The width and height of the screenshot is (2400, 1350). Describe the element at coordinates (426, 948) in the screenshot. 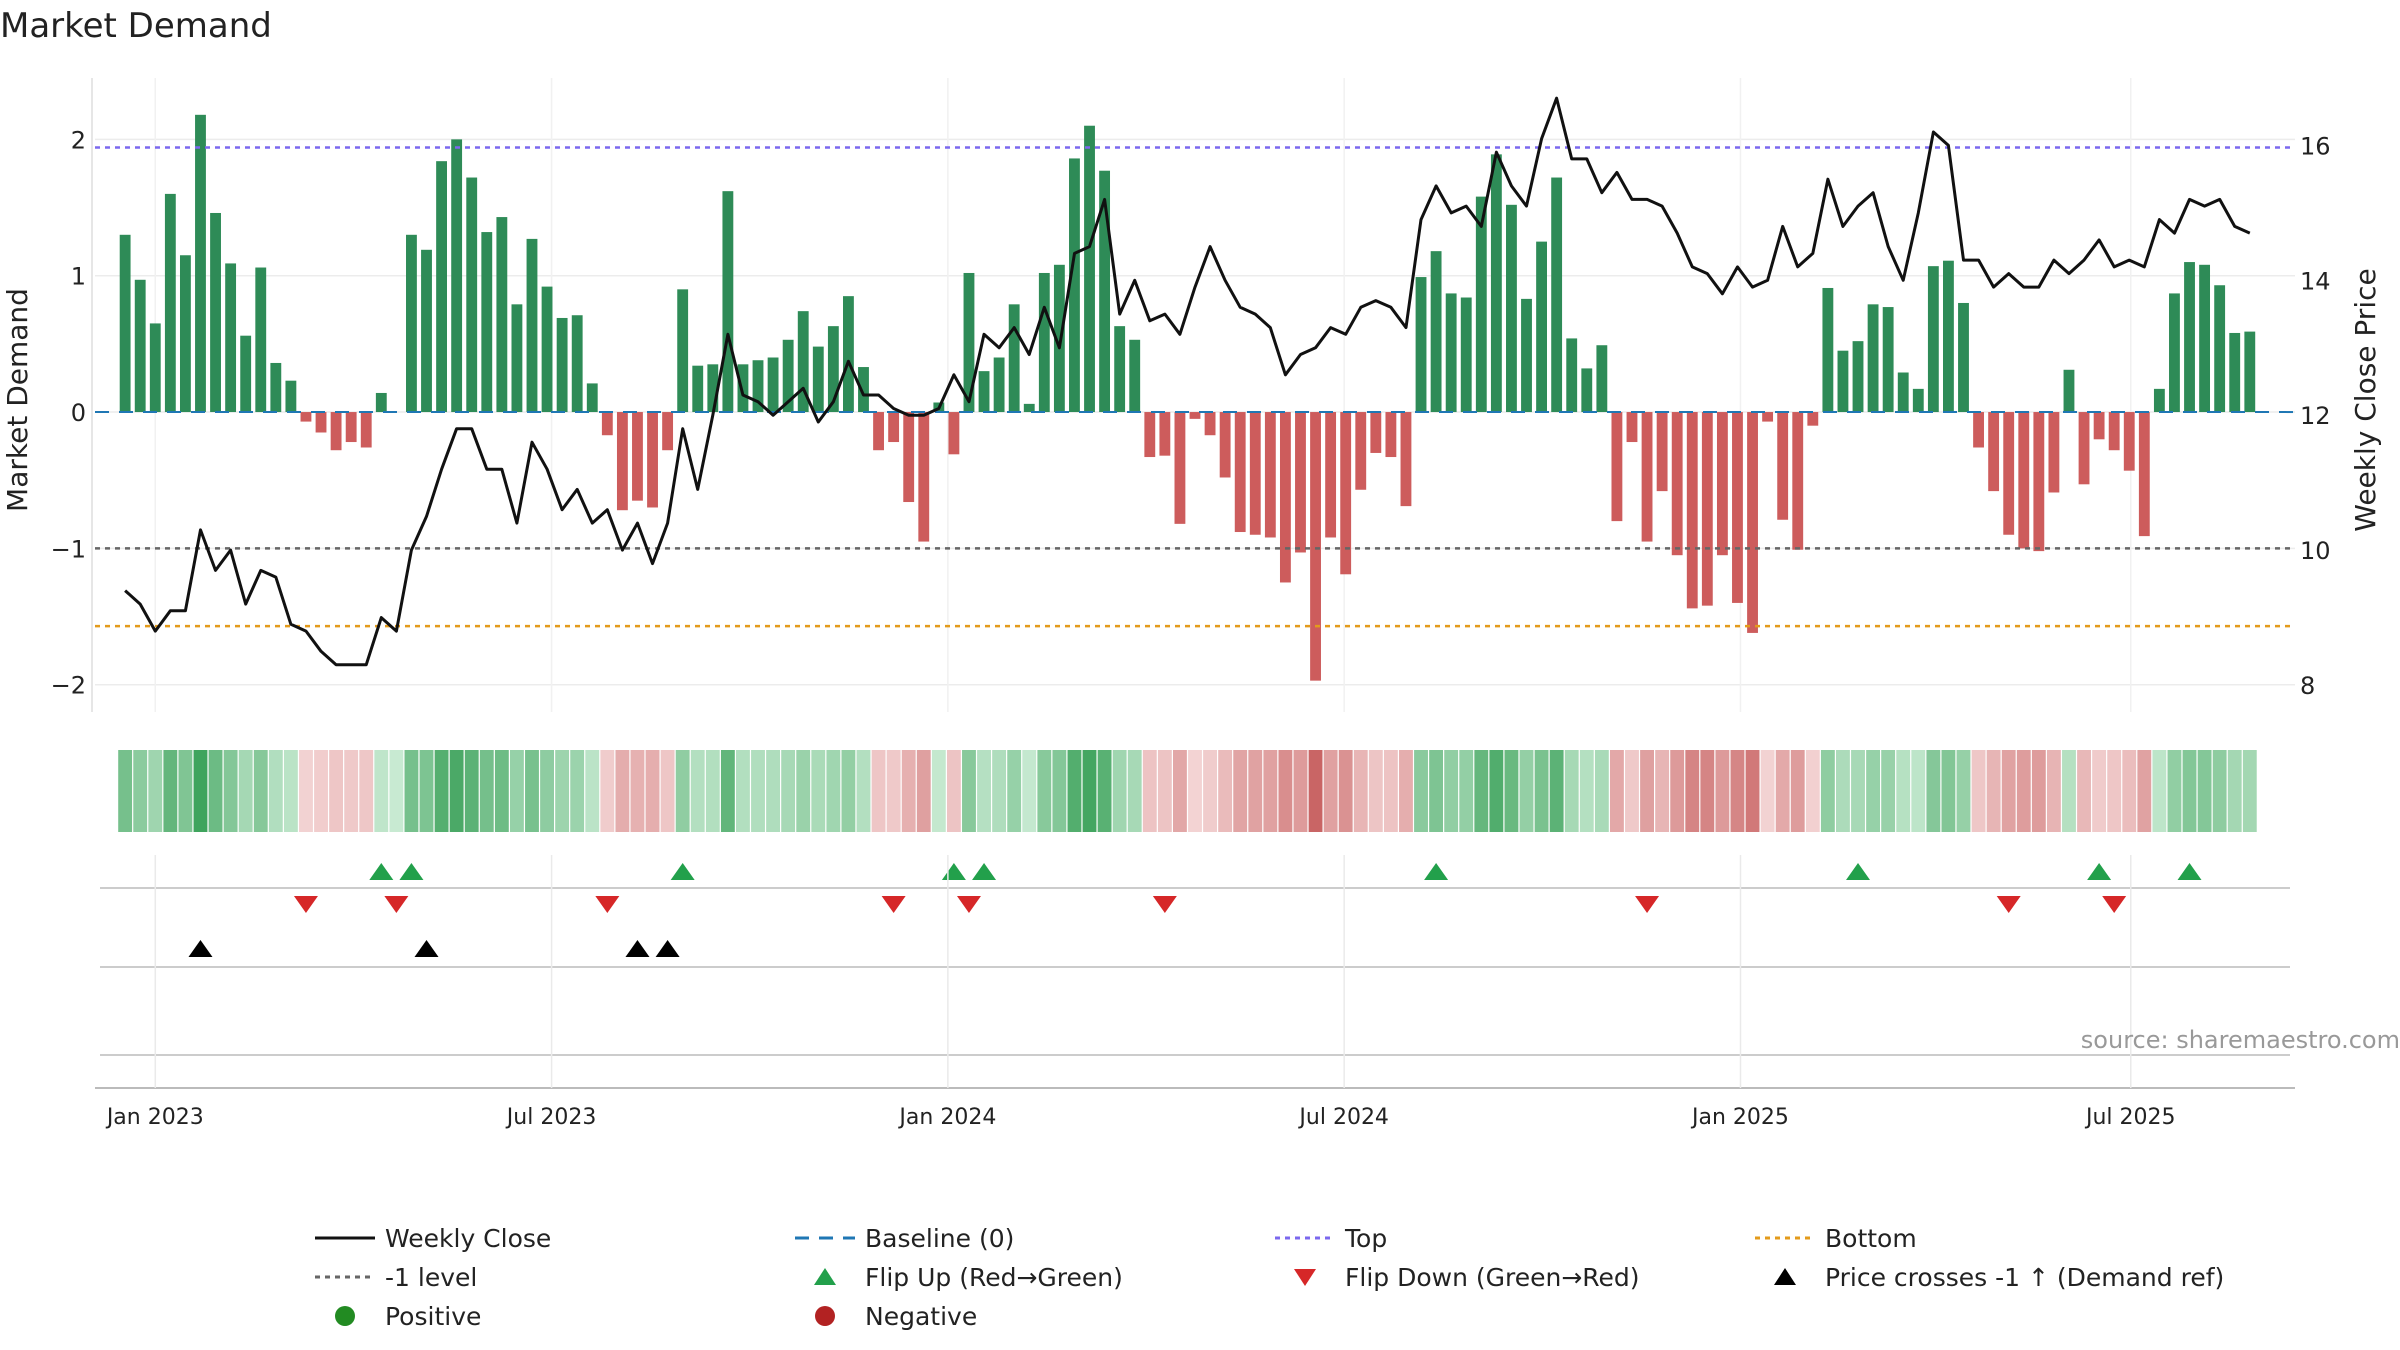

I see `price-cross-marker` at that location.